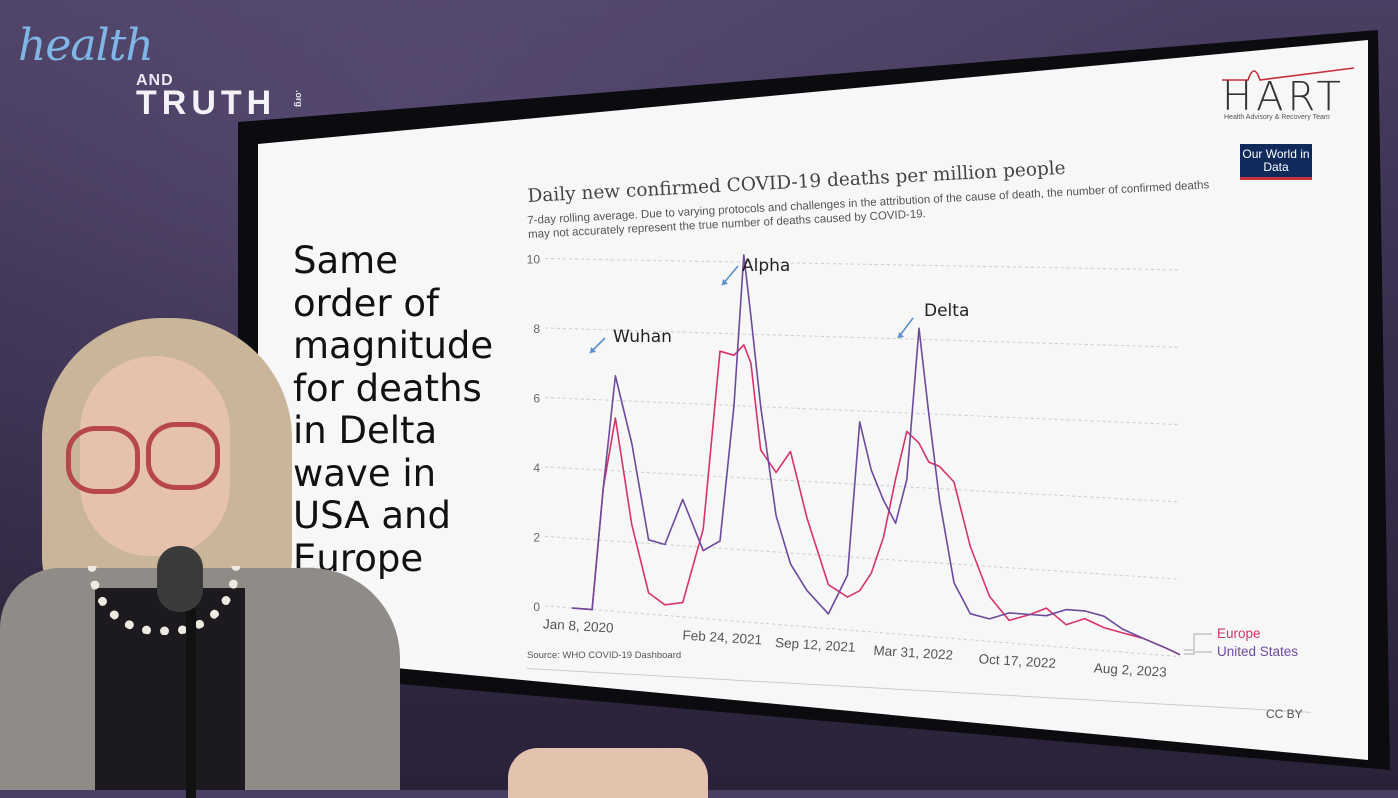  What do you see at coordinates (642, 337) in the screenshot?
I see `annotation-wuhan: Wuhan` at bounding box center [642, 337].